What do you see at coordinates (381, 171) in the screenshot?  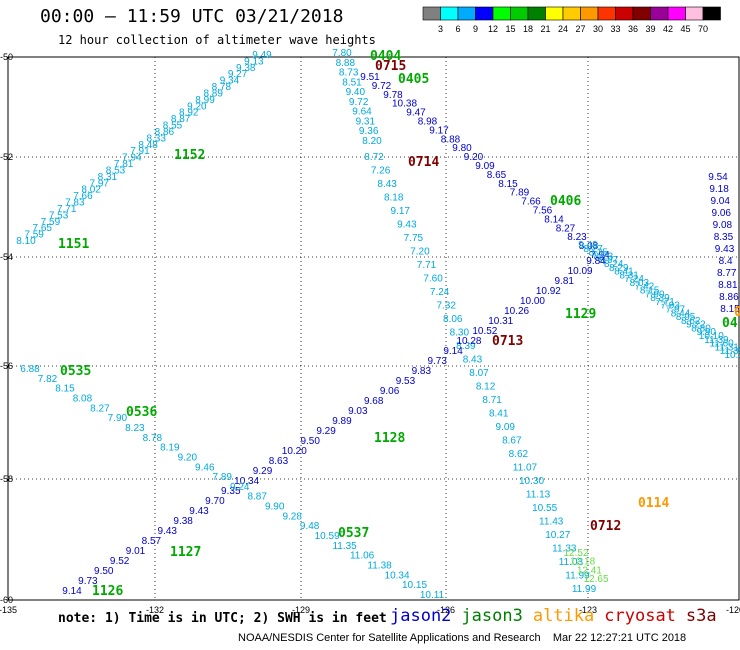 I see `wave-height-value: 7.26` at bounding box center [381, 171].